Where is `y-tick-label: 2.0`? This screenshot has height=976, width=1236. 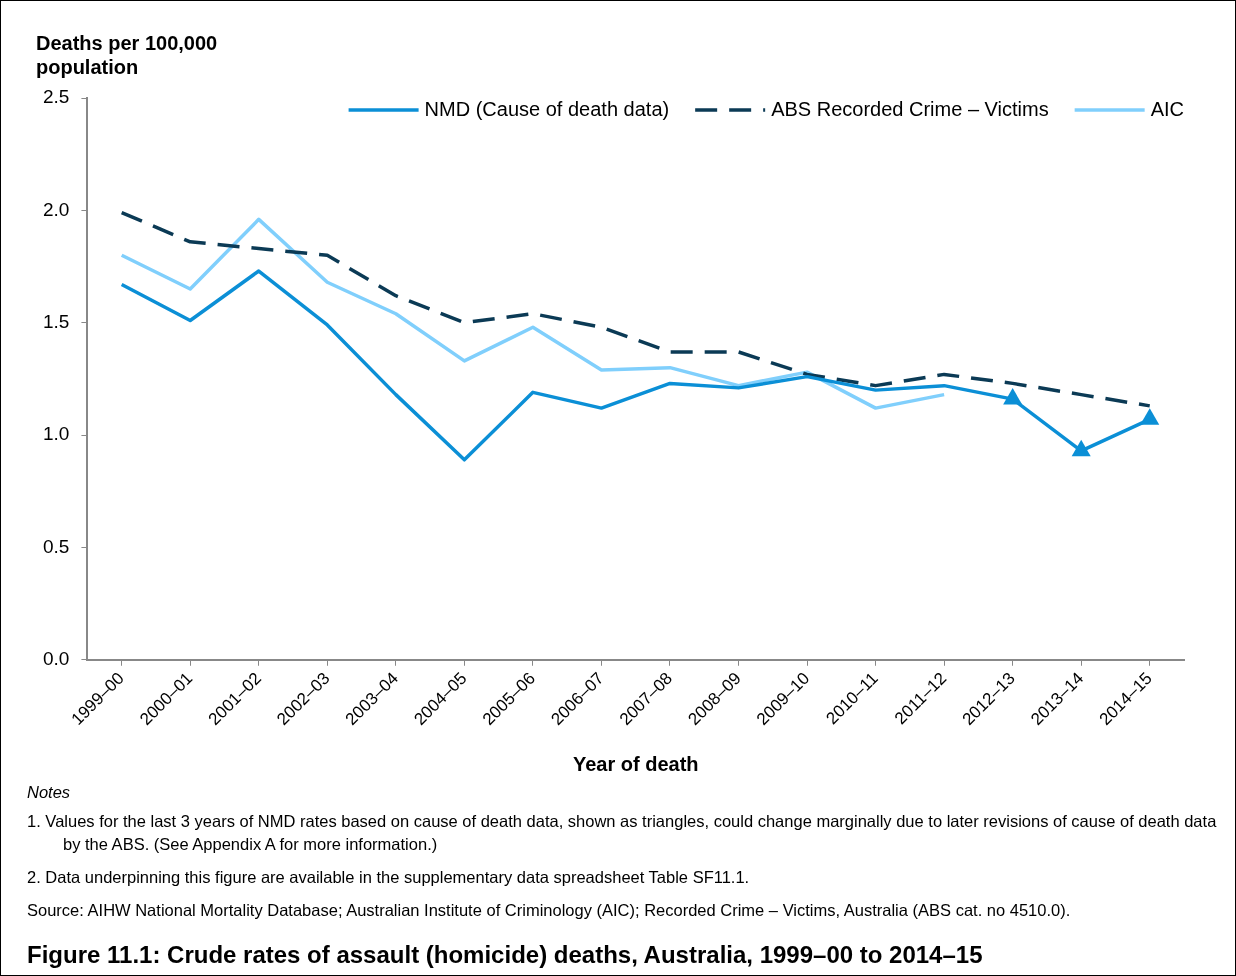
y-tick-label: 2.0 is located at coordinates (56, 209).